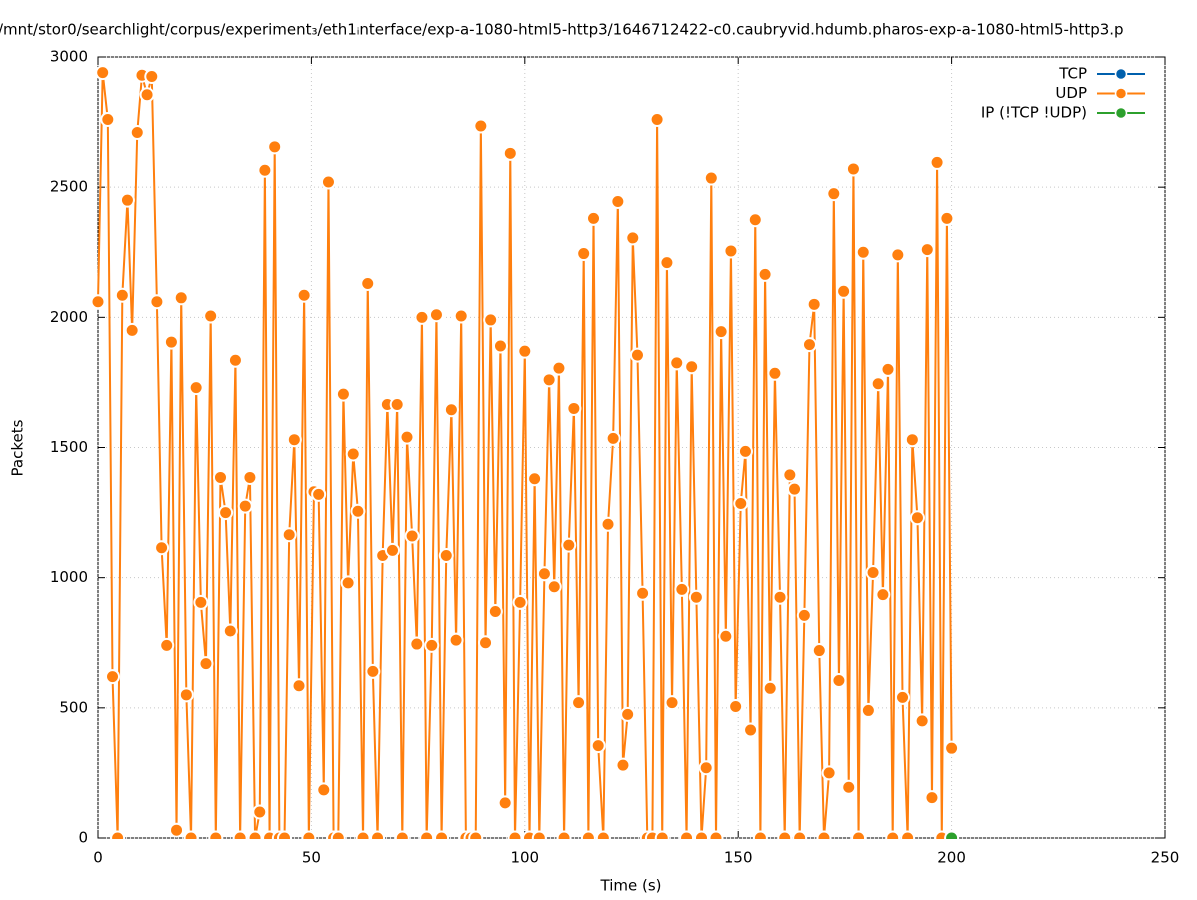 Image resolution: width=1197 pixels, height=900 pixels. Describe the element at coordinates (951, 858) in the screenshot. I see `x-tick-label: 200` at that location.